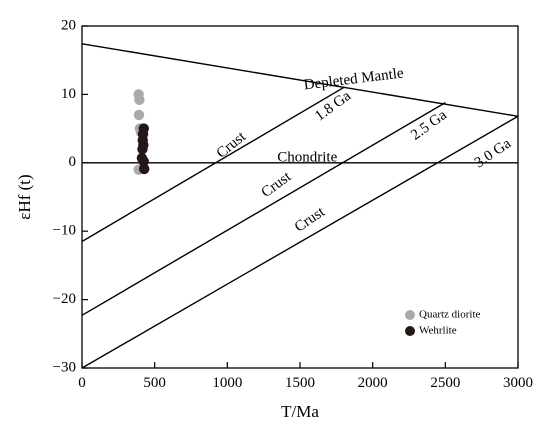  I want to click on legend-marker-quartz-diorite, so click(410, 315).